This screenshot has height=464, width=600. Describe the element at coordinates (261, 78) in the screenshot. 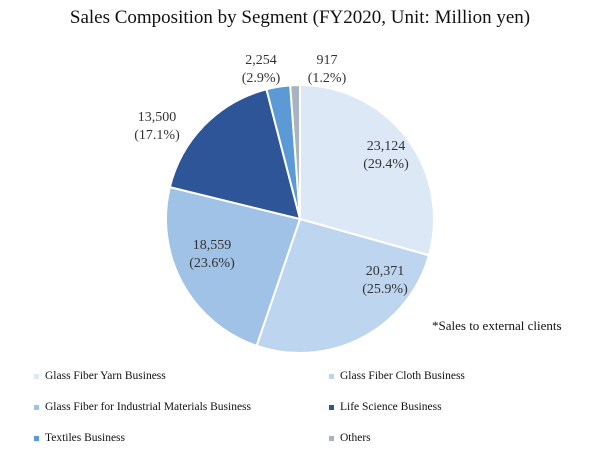

I see `slice-percent-label: (2.9%)` at that location.